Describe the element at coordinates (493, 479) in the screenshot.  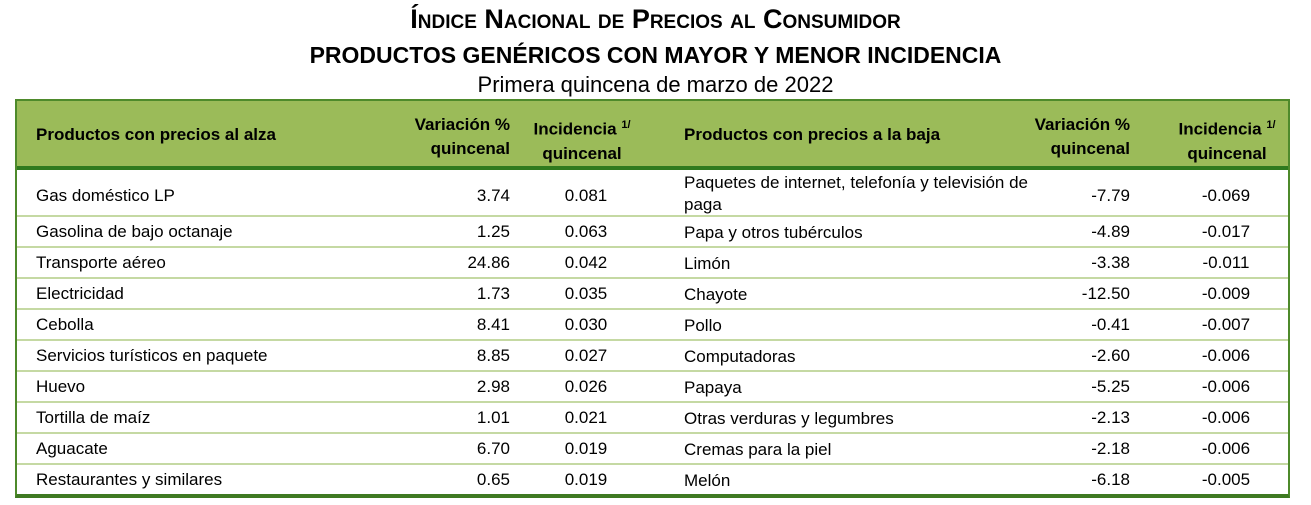
I see `up-variation: 0.65` at that location.